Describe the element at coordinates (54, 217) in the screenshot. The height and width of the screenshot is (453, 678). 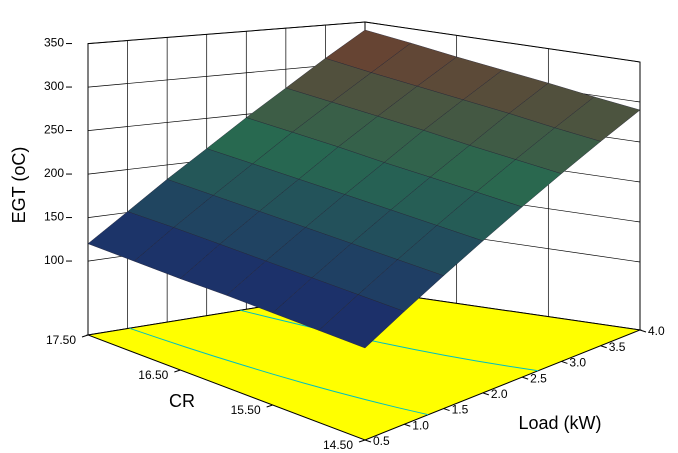
I see `z-tick-label: 150` at that location.